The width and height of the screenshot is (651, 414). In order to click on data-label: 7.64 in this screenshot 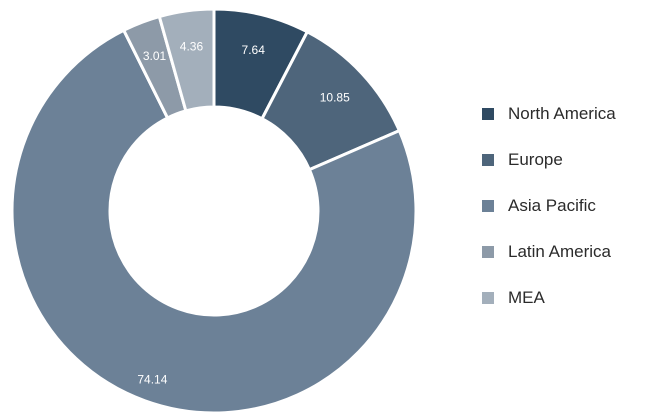, I will do `click(254, 50)`.